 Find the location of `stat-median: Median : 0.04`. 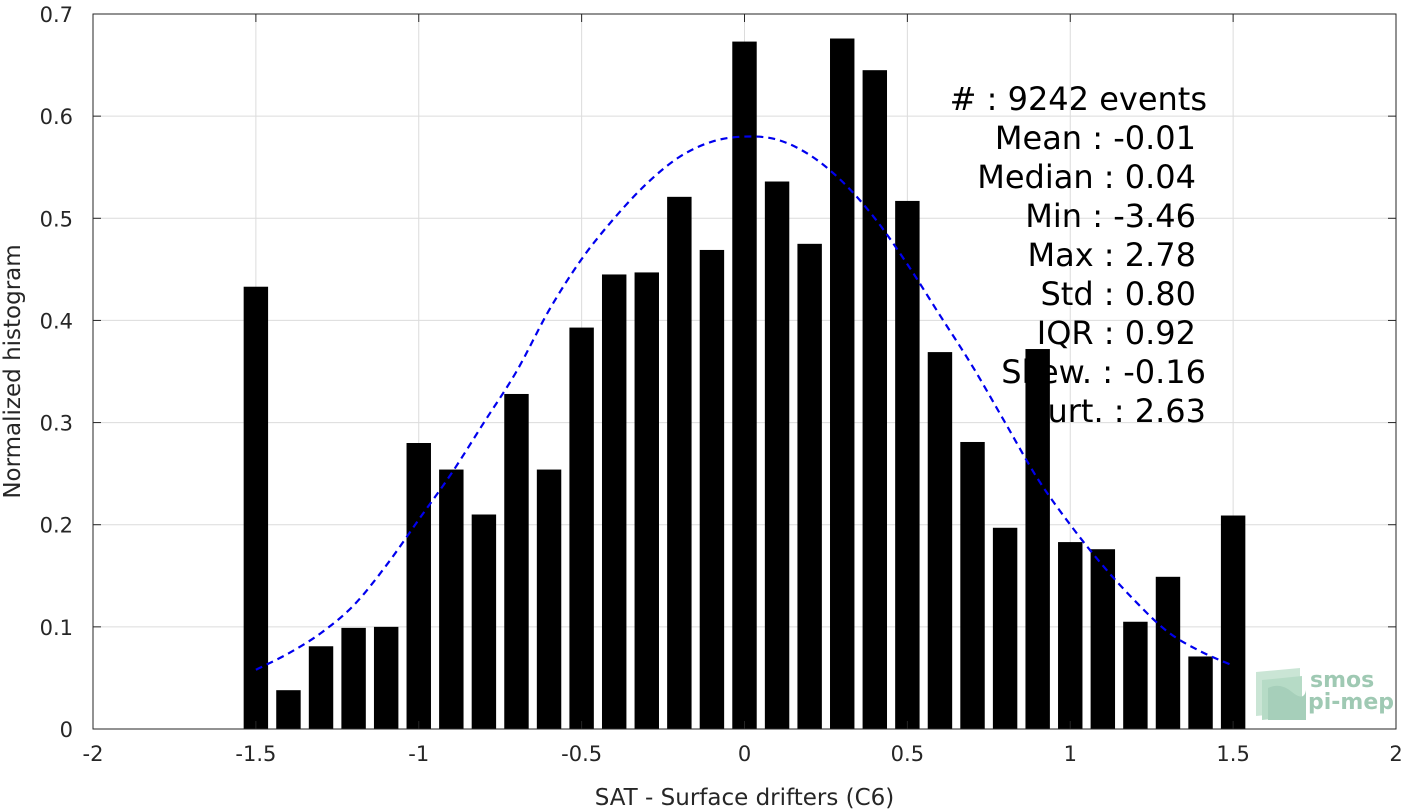

stat-median: Median : 0.04 is located at coordinates (1086, 177).